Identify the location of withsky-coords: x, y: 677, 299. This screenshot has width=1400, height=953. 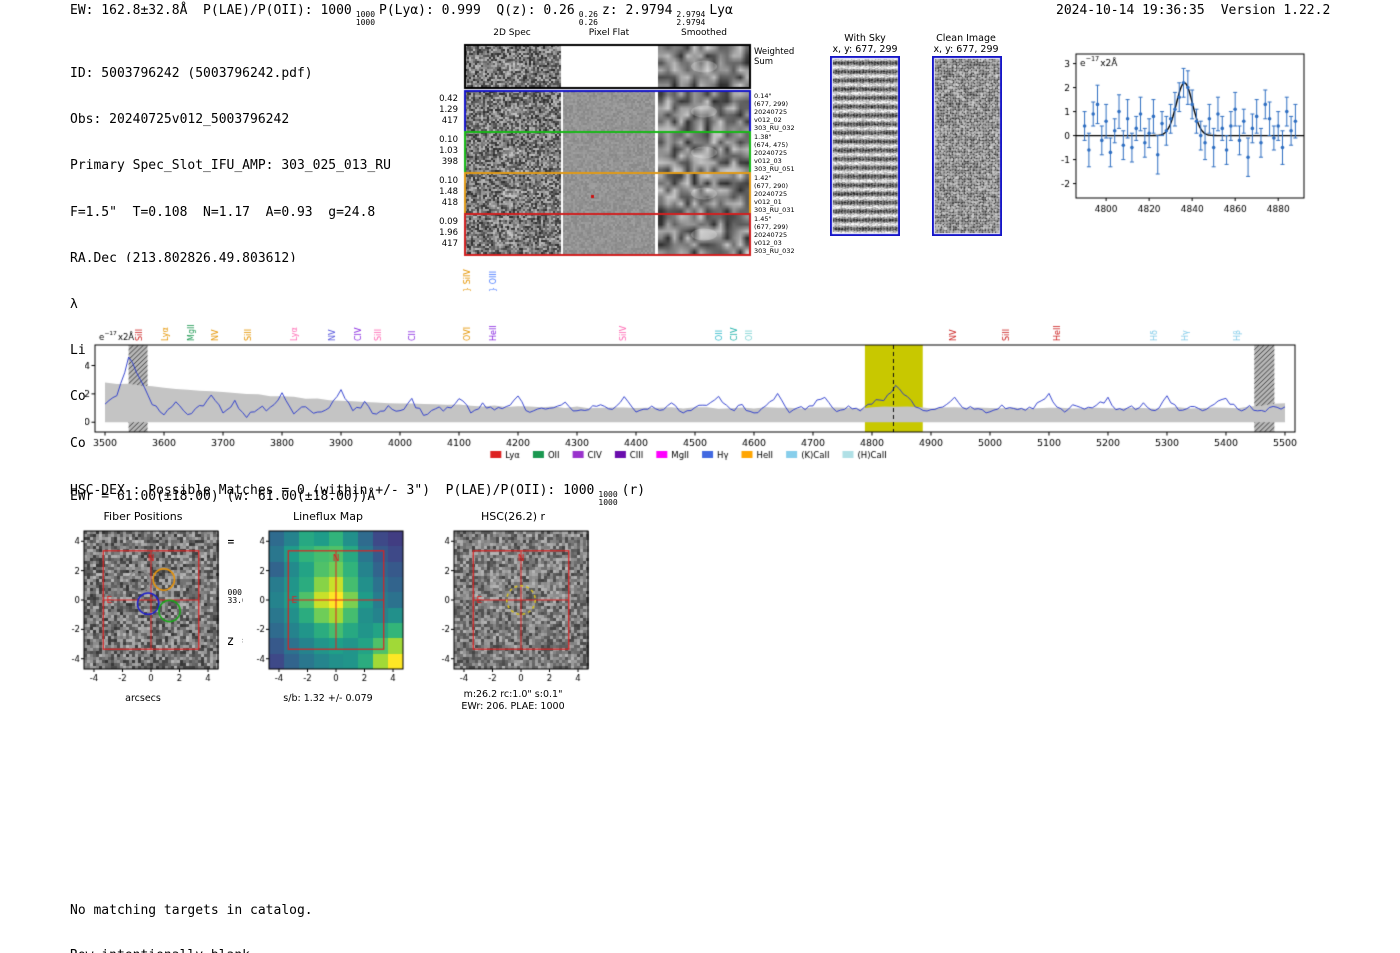
(865, 49).